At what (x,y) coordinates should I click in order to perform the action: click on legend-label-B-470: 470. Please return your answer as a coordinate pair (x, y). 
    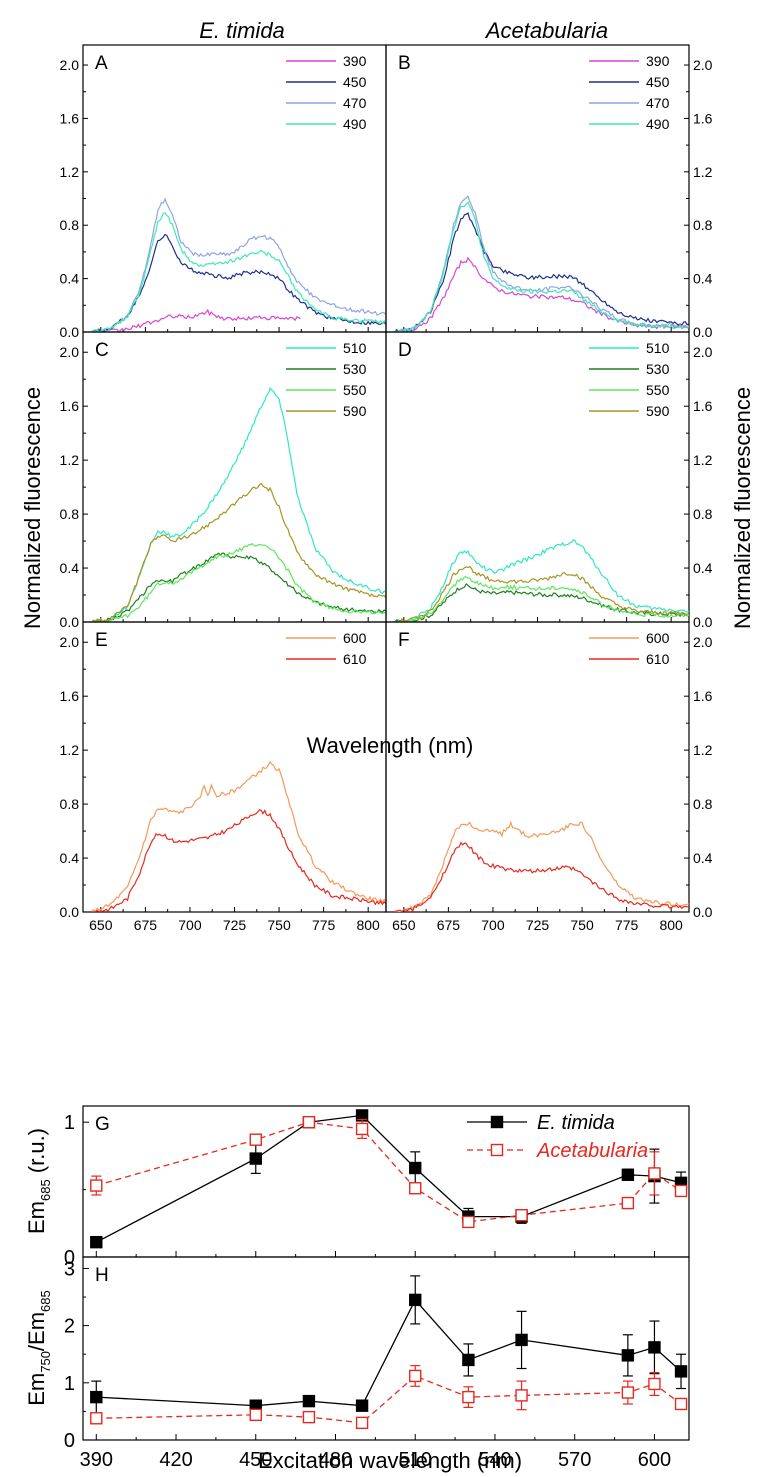
    Looking at the image, I should click on (658, 103).